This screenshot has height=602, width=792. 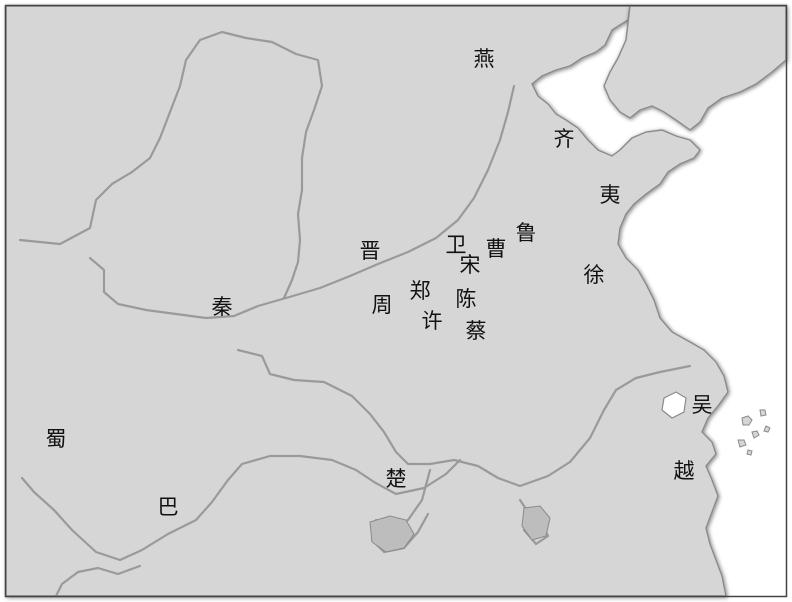 What do you see at coordinates (684, 471) in the screenshot?
I see `label-yue: 越` at bounding box center [684, 471].